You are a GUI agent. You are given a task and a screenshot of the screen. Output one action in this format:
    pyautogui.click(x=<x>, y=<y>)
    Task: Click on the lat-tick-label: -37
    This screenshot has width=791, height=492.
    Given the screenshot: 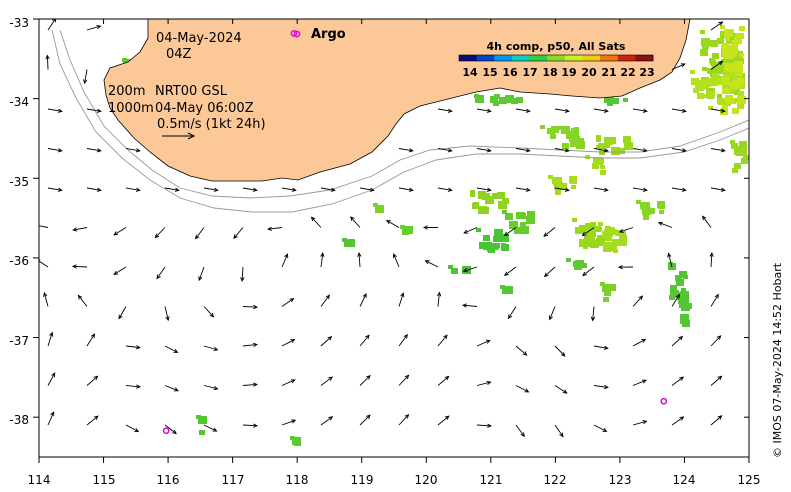 What is the action you would take?
    pyautogui.click(x=19, y=341)
    